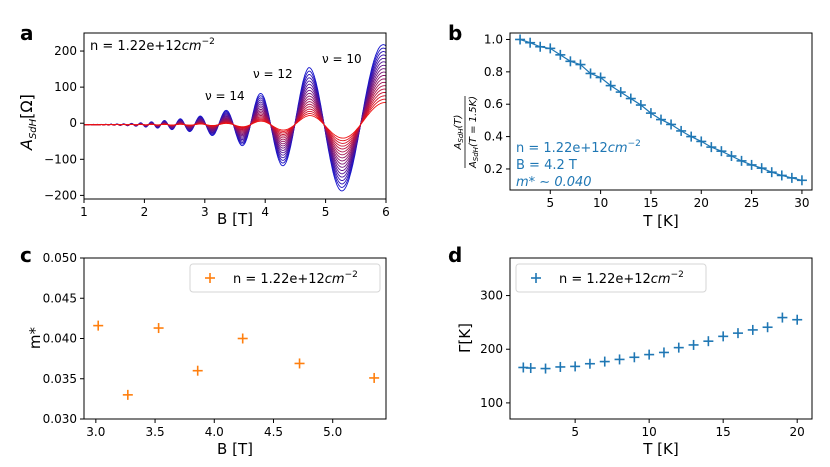  What do you see at coordinates (493, 169) in the screenshot?
I see `b-ytick-label: 0.2` at bounding box center [493, 169].